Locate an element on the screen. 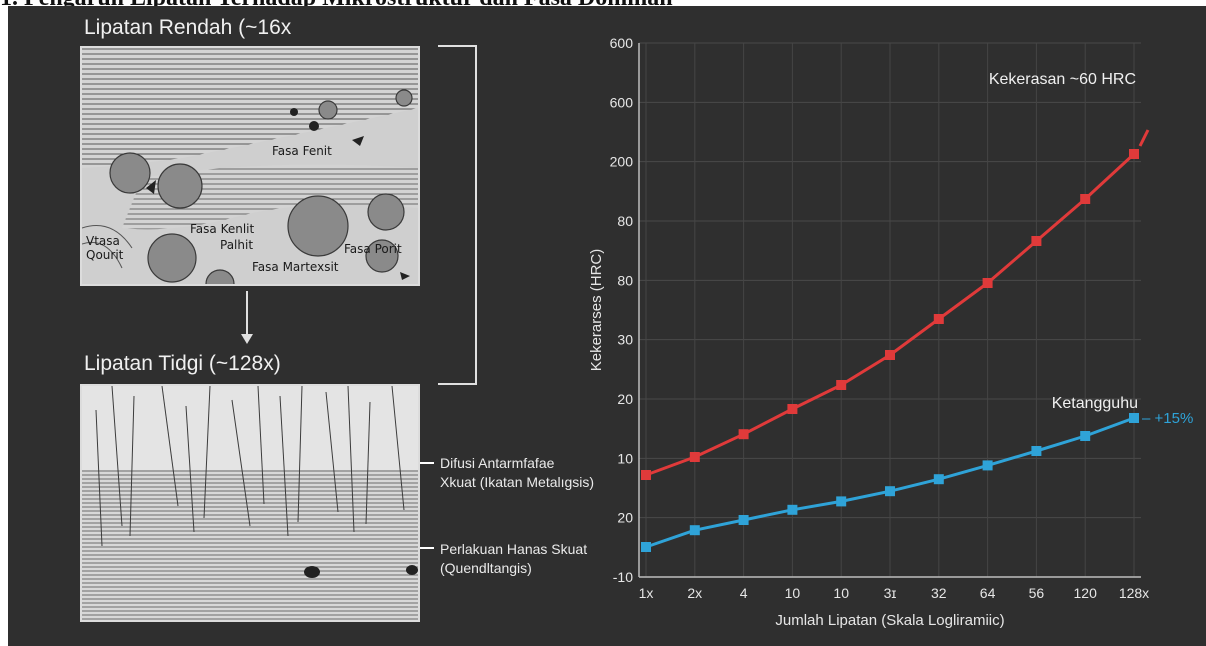 The width and height of the screenshot is (1206, 646). x-tick-label: 3ɪ is located at coordinates (890, 593).